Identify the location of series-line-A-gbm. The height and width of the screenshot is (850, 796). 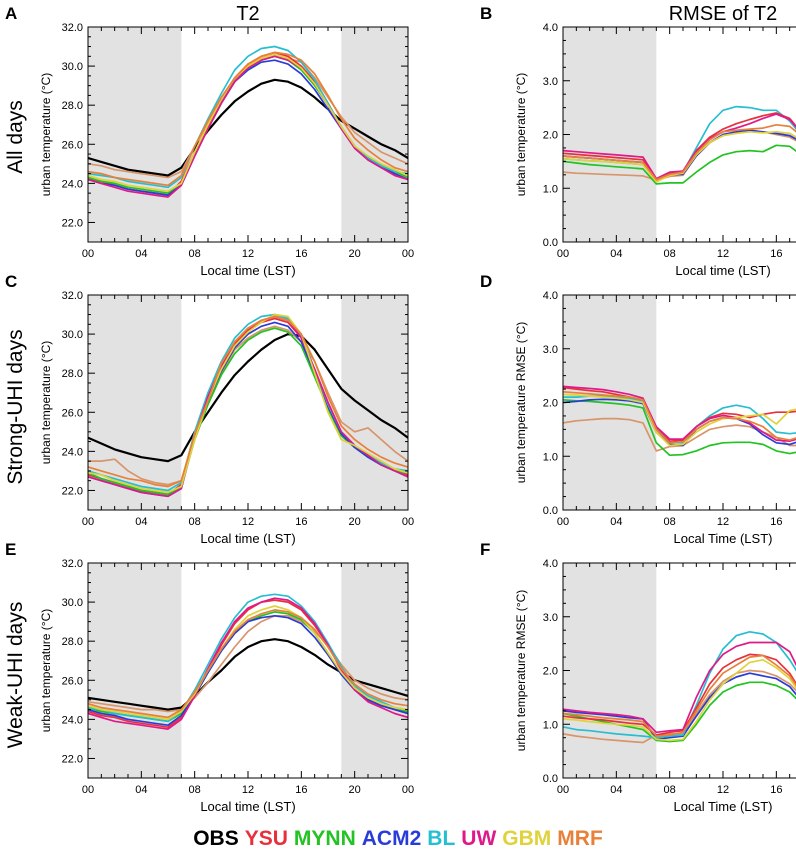
(248, 123).